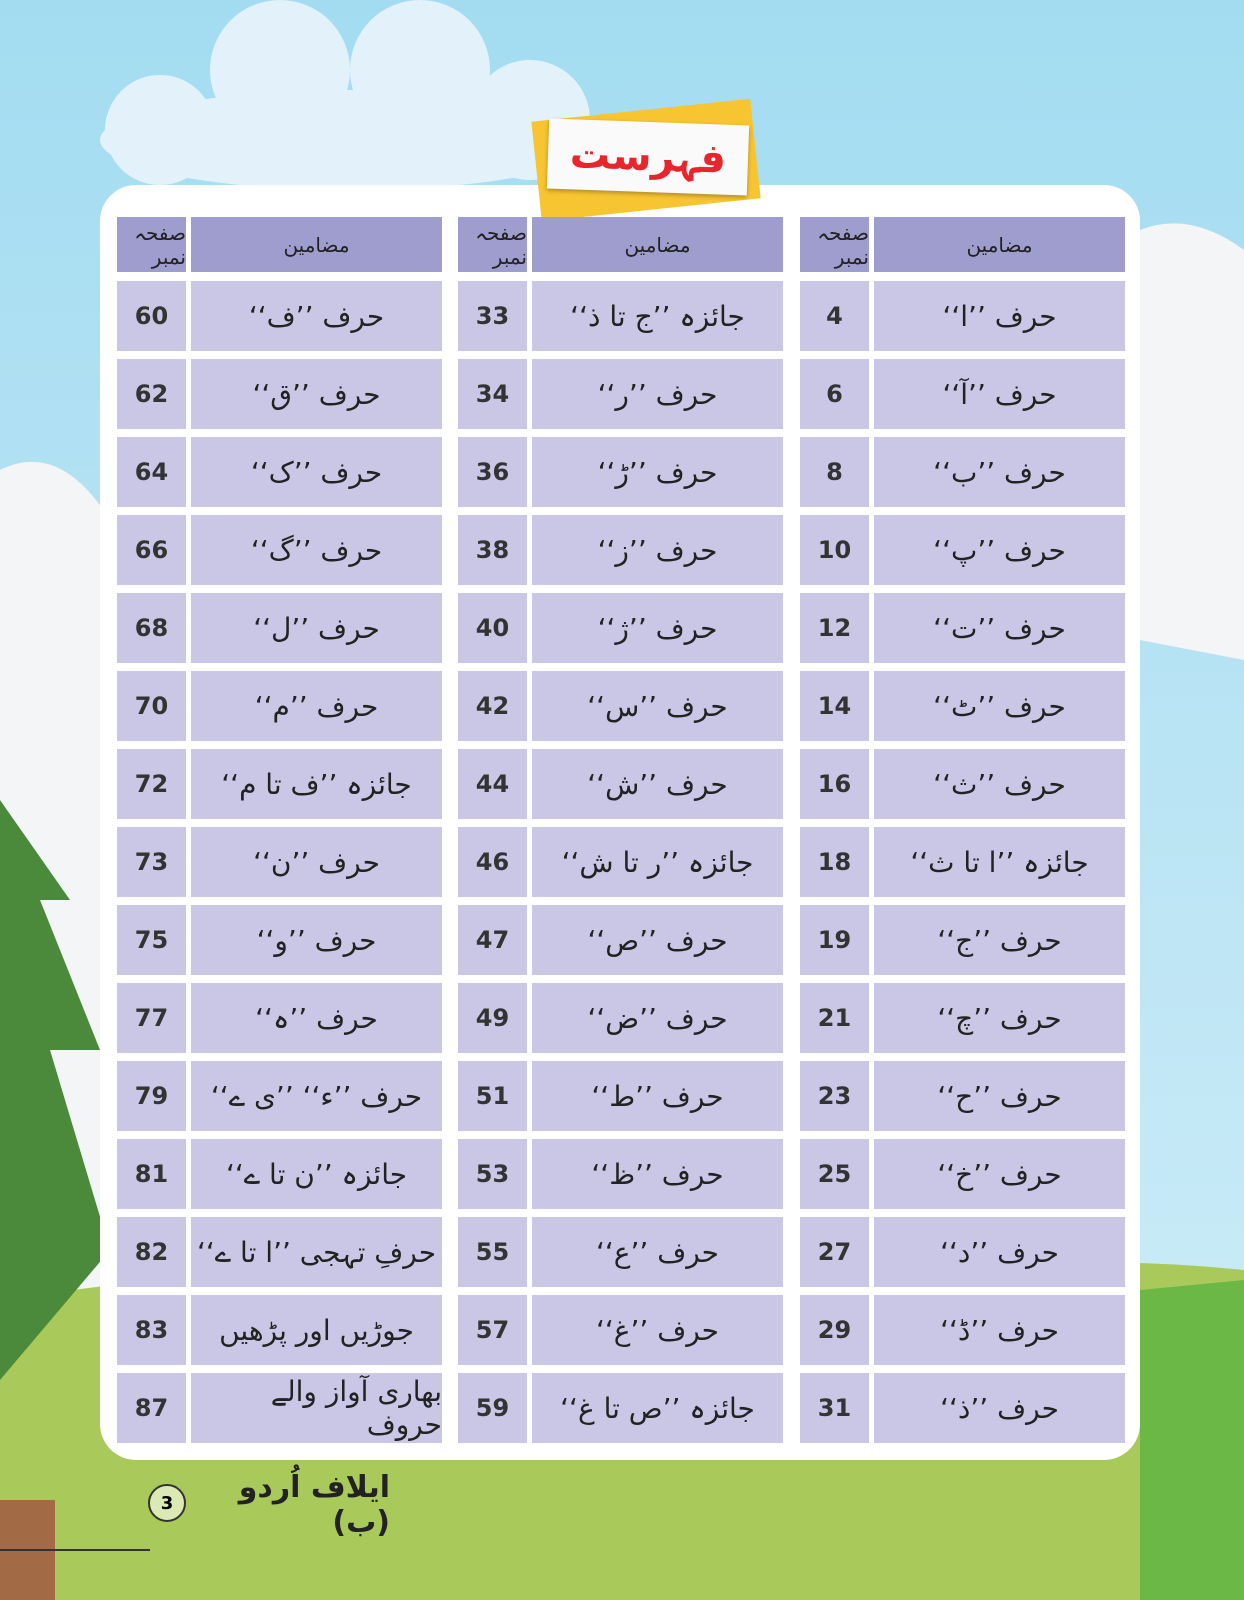 This screenshot has width=1244, height=1600. I want to click on page-cell: 21, so click(834, 1018).